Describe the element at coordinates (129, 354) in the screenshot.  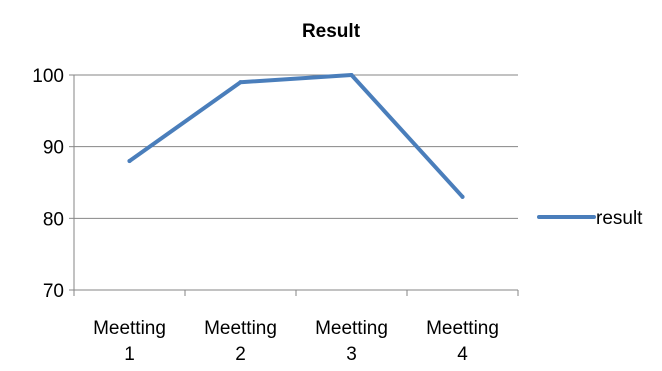
I see `x-tick-label: 1` at that location.